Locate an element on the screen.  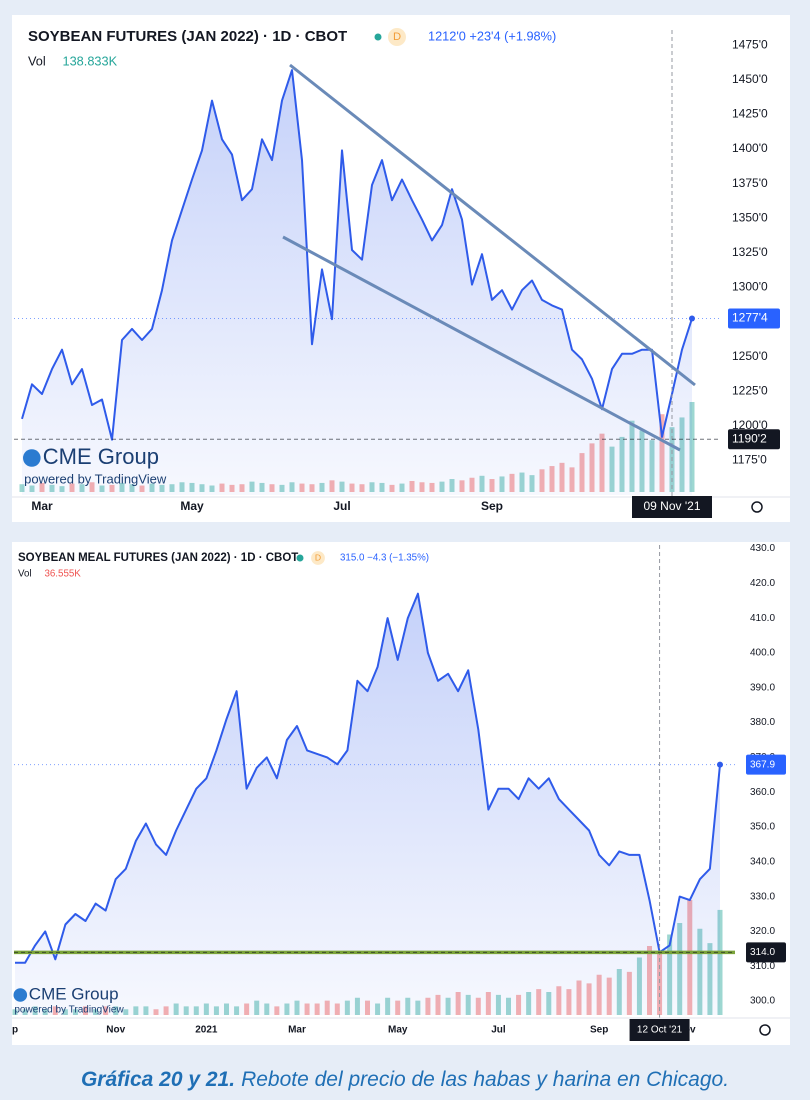
y-tick-label: 360.0 is located at coordinates (762, 792).